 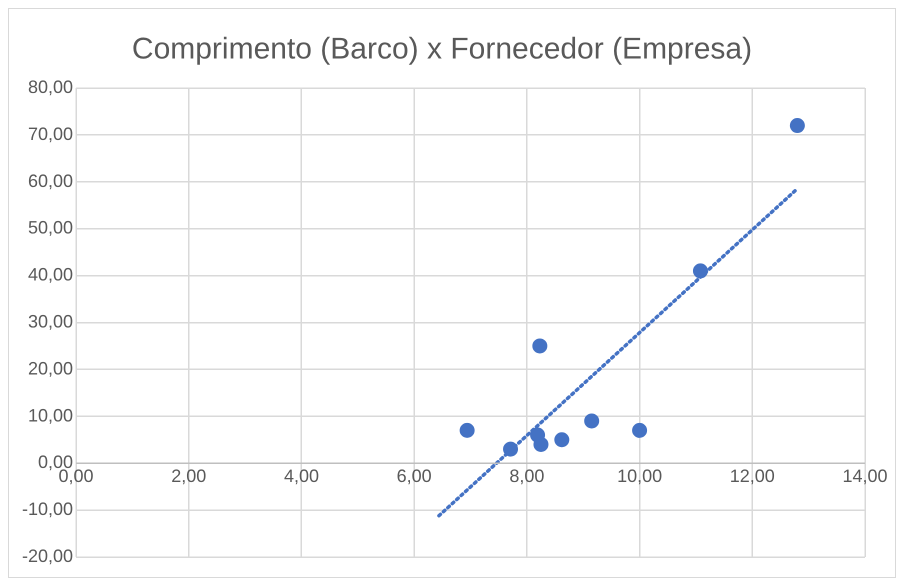 I want to click on y-tick-label: 80,00, so click(x=51, y=86).